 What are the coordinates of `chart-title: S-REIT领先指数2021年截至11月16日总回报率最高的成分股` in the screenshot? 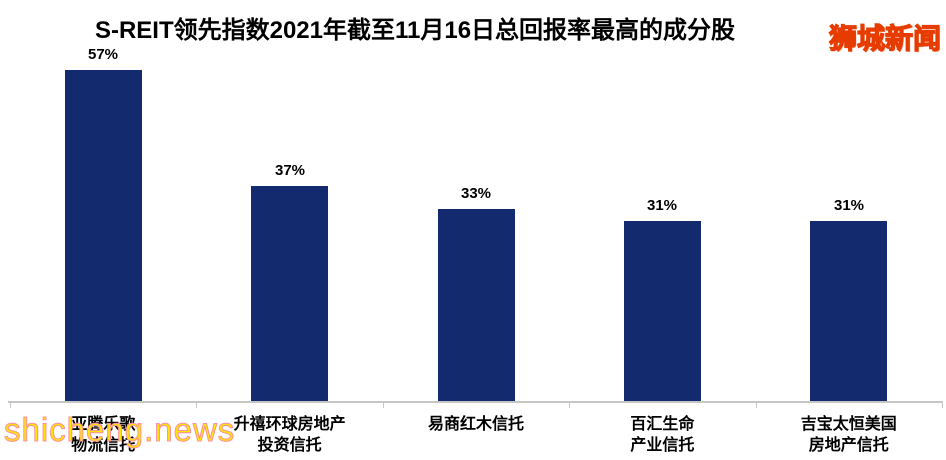 It's located at (415, 30).